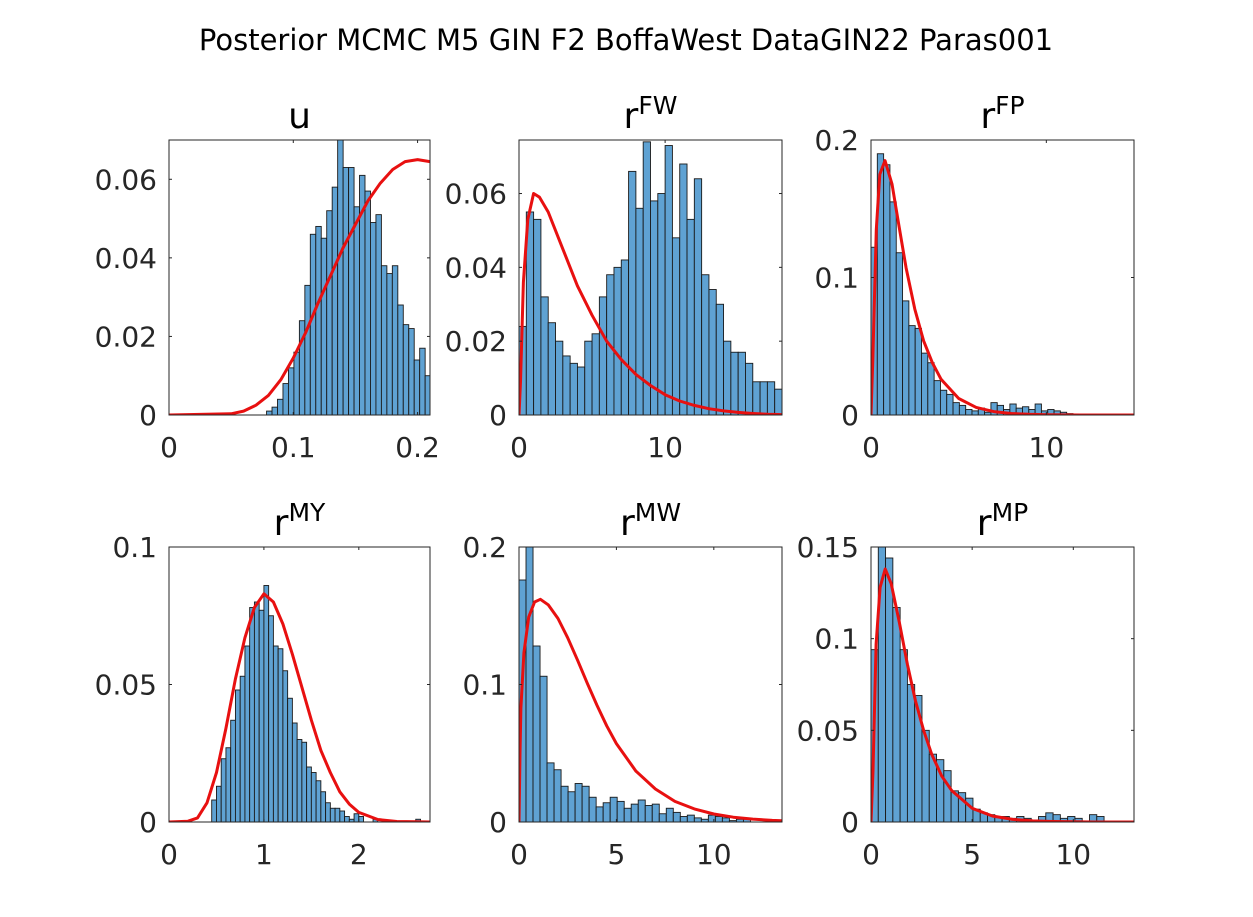  What do you see at coordinates (616, 854) in the screenshot?
I see `x-tick-label: 5` at bounding box center [616, 854].